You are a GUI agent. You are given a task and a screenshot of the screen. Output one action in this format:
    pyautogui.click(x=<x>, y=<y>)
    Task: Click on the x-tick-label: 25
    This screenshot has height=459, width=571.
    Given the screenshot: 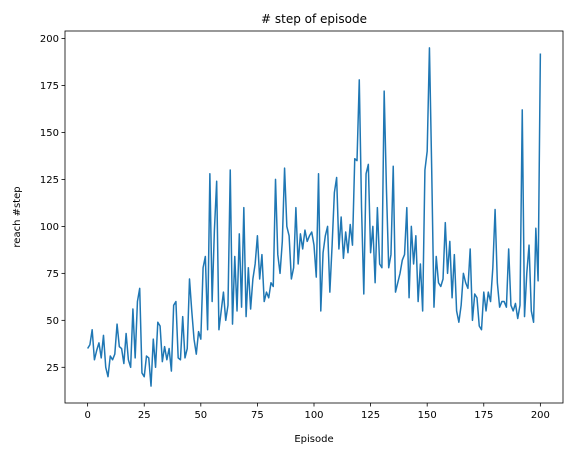 What is the action you would take?
    pyautogui.click(x=144, y=415)
    